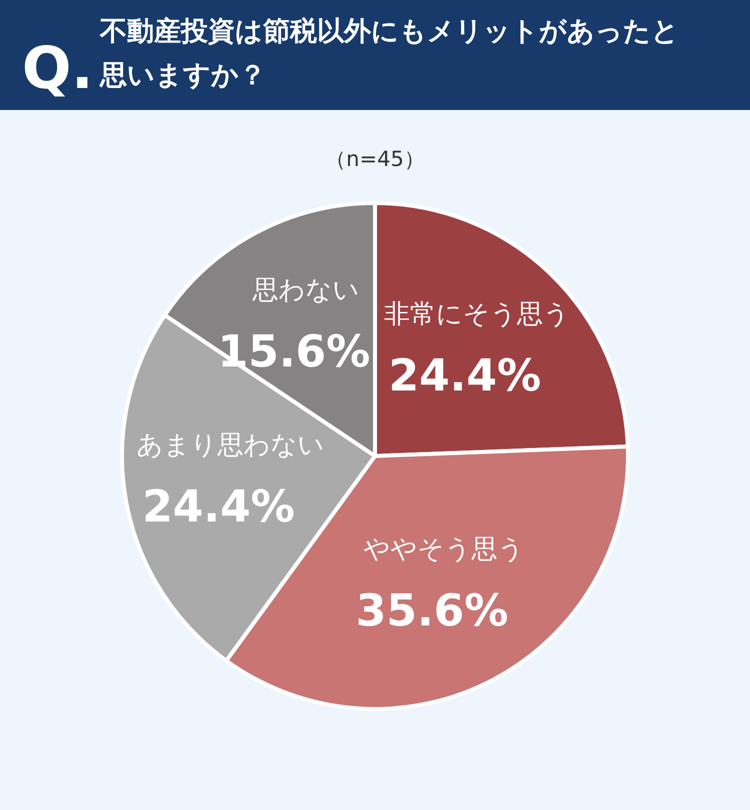  Describe the element at coordinates (375, 159) in the screenshot. I see `chart-subtitle: （n=45）` at that location.